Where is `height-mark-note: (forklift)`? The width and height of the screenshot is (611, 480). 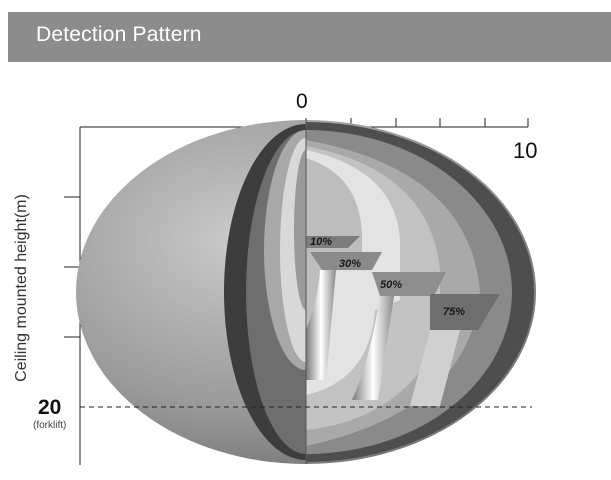 height-mark-note: (forklift) is located at coordinates (50, 425).